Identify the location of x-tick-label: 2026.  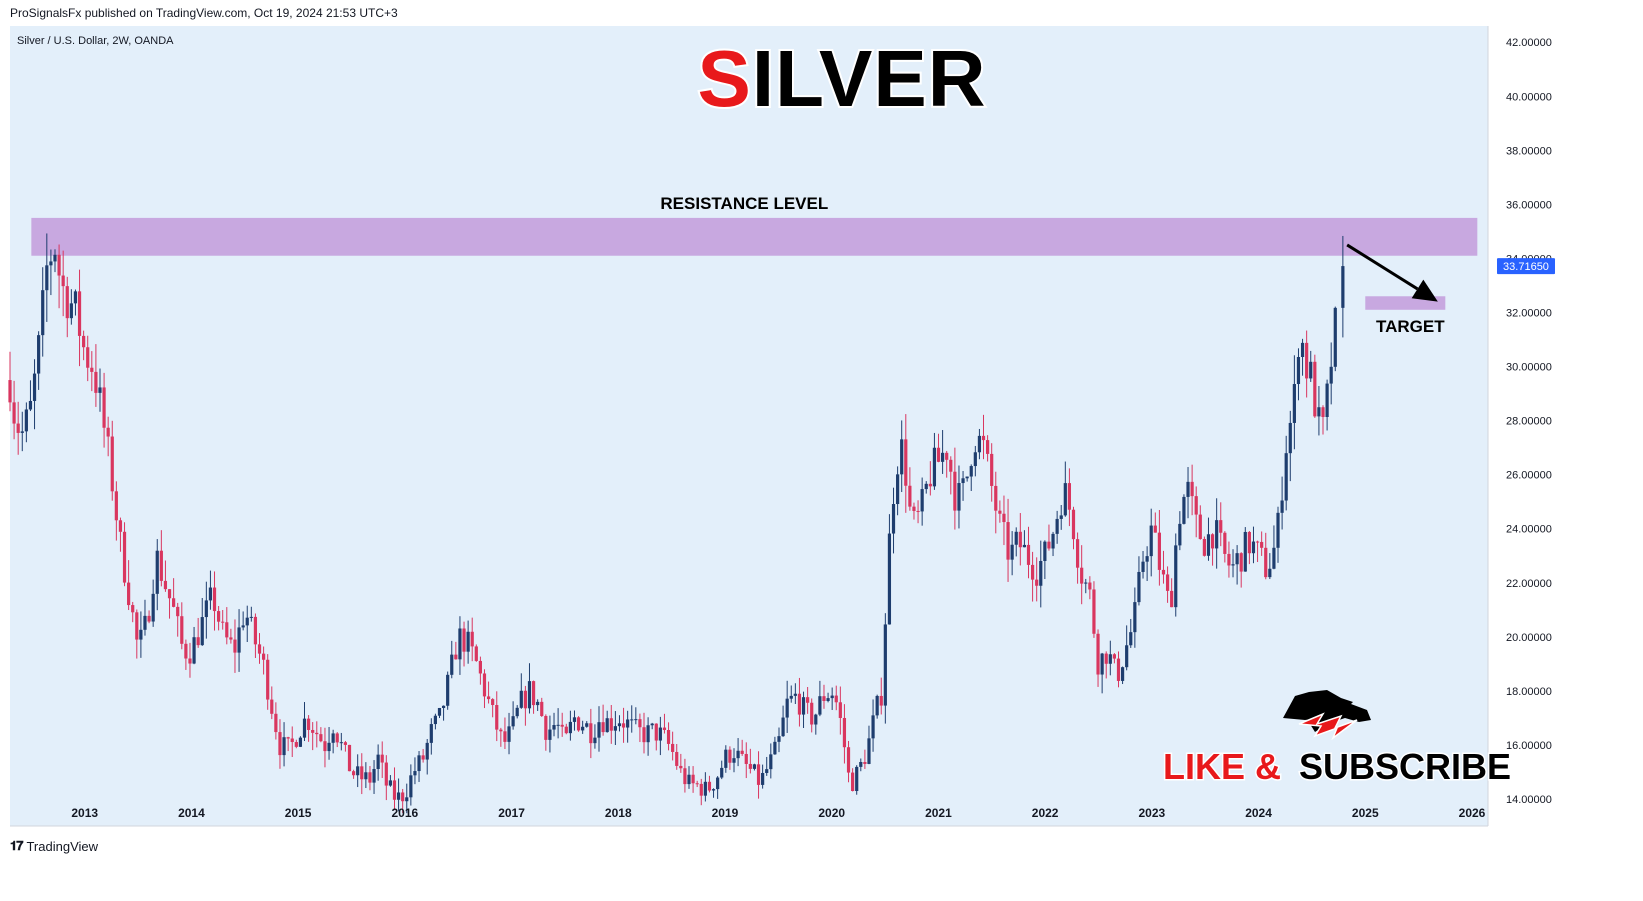
(1472, 813).